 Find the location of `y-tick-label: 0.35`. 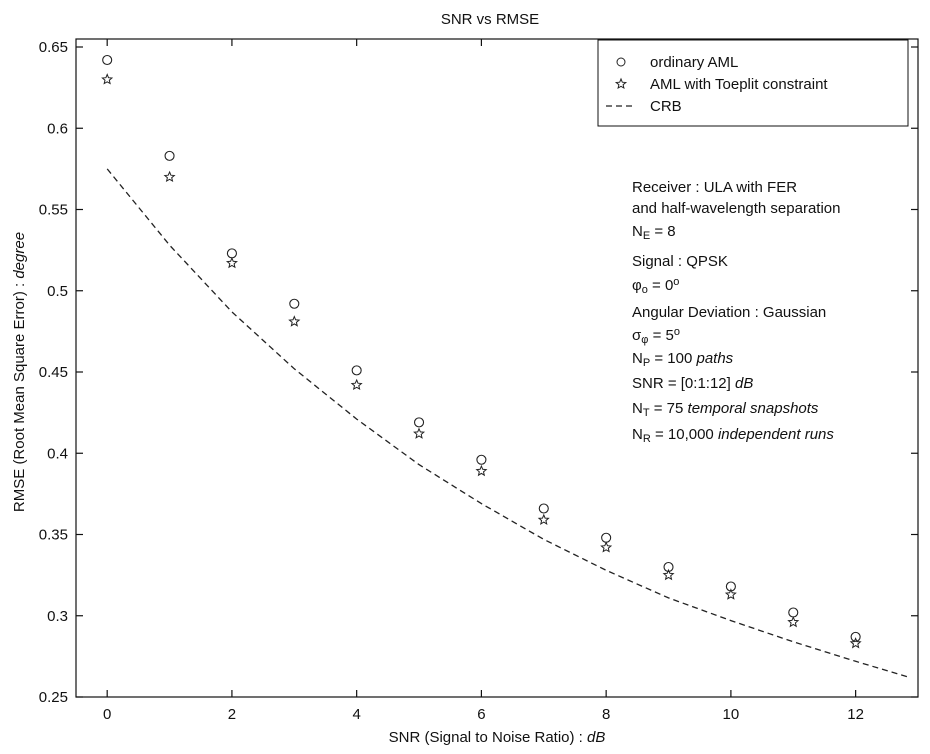

y-tick-label: 0.35 is located at coordinates (53, 535).